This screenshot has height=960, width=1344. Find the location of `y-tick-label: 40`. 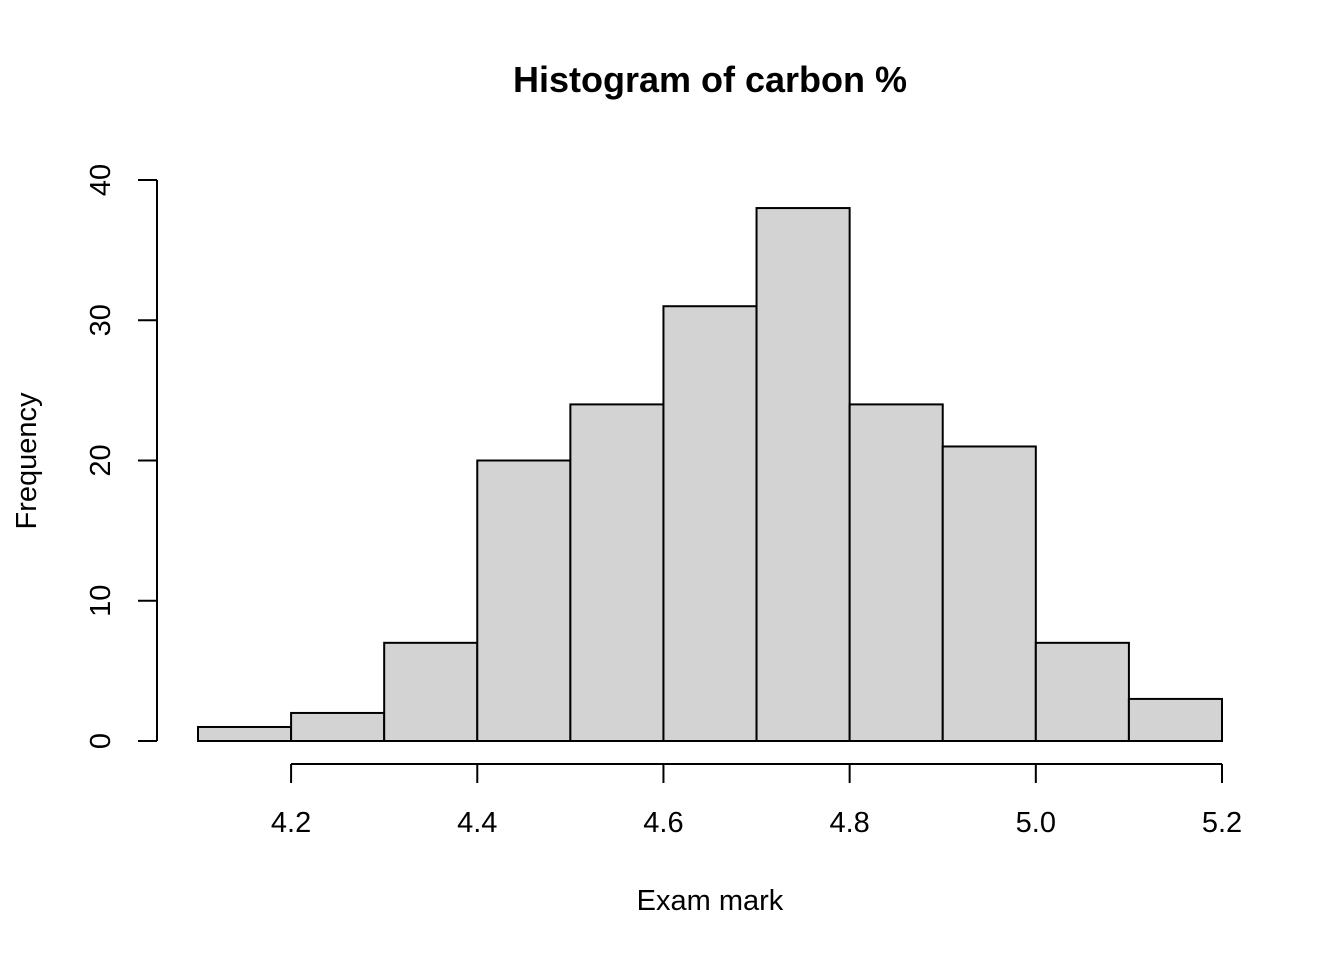

y-tick-label: 40 is located at coordinates (101, 180).